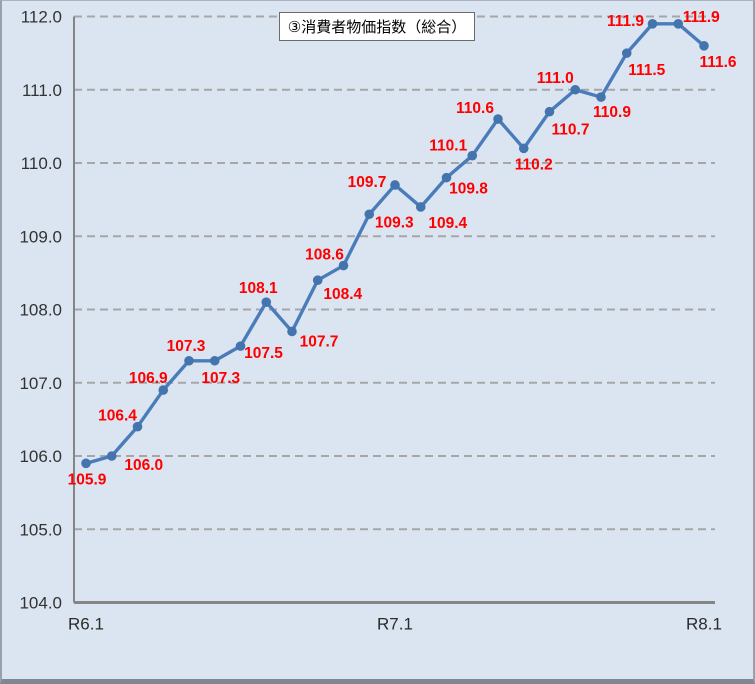 Image resolution: width=755 pixels, height=684 pixels. I want to click on data-point-label: 110.7, so click(571, 130).